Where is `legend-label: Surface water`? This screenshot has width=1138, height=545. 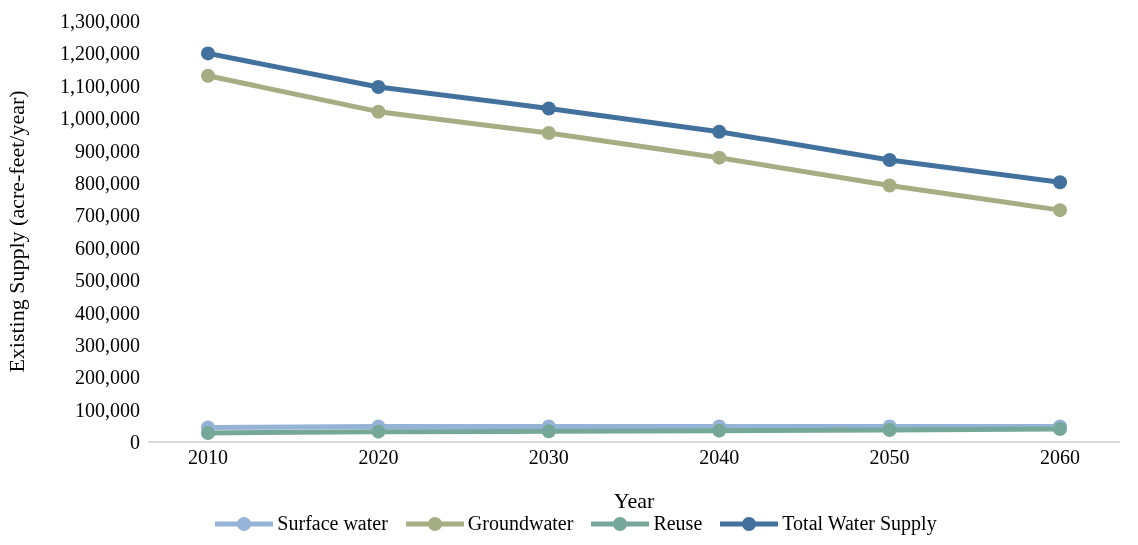 legend-label: Surface water is located at coordinates (332, 523).